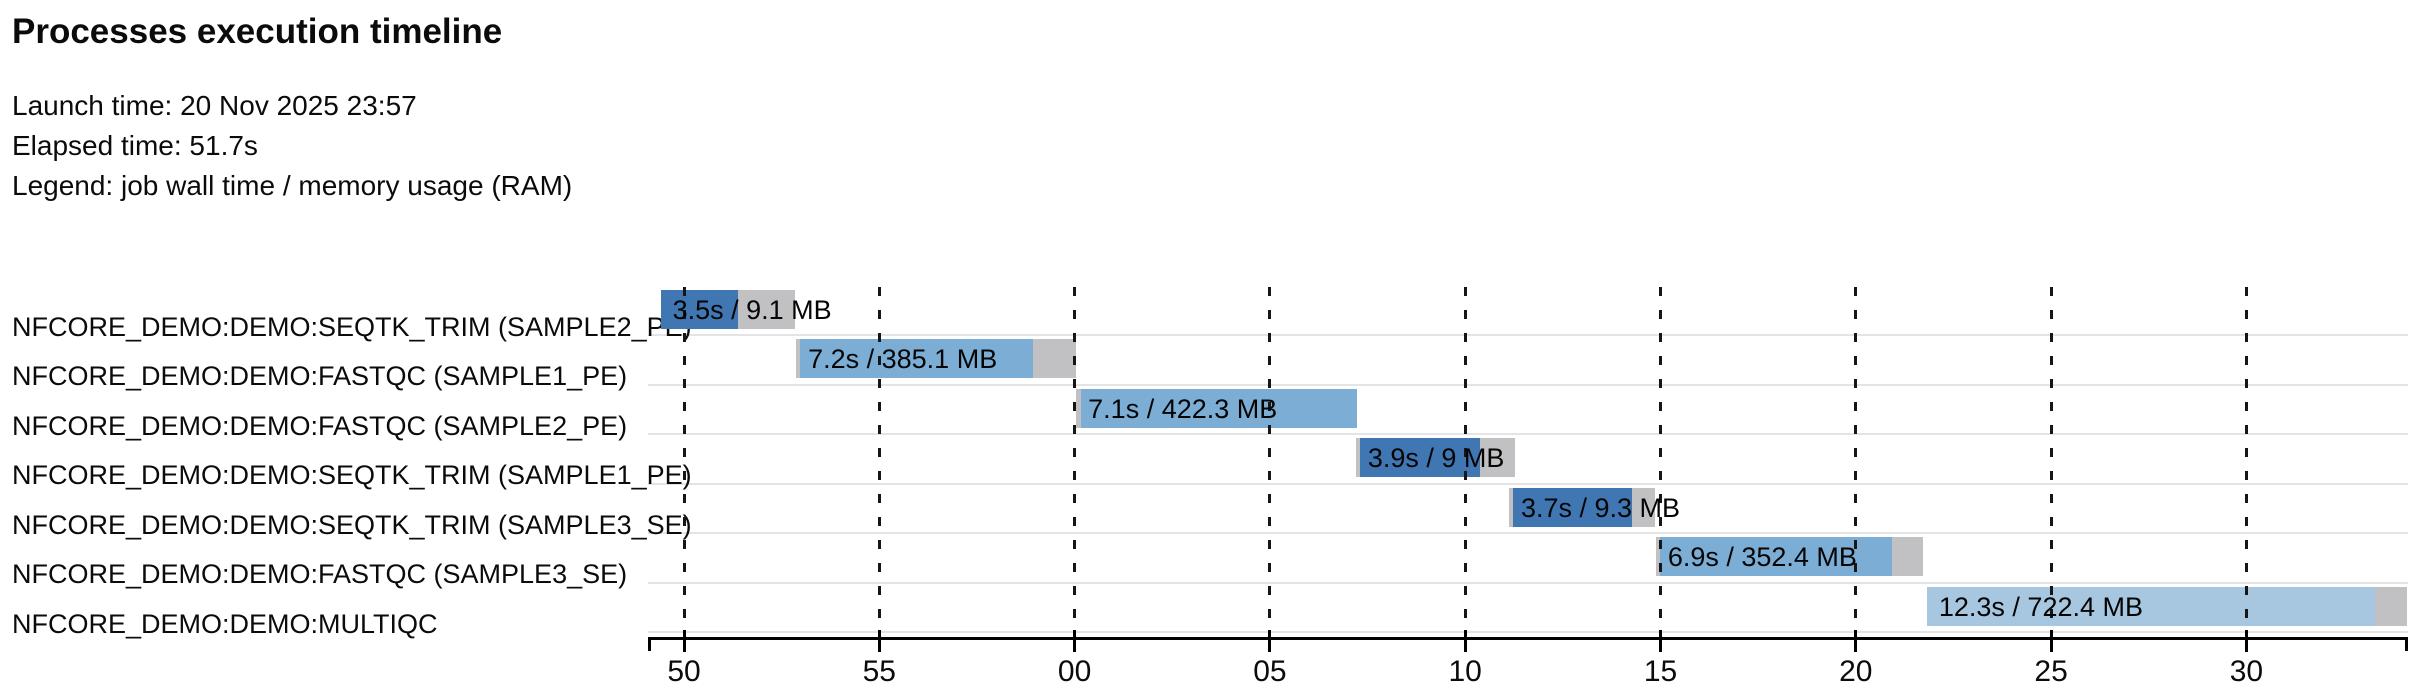 Image resolution: width=2432 pixels, height=698 pixels. What do you see at coordinates (2246, 671) in the screenshot?
I see `x-axis-tick-label: 30` at bounding box center [2246, 671].